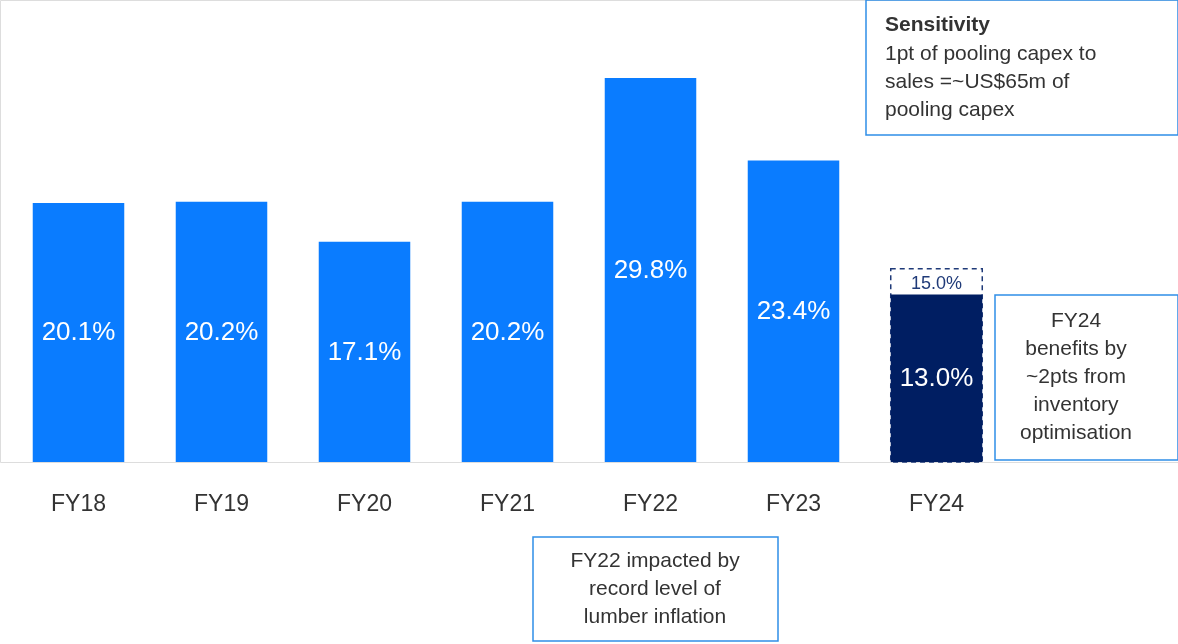  I want to click on data-label: 13.0%, so click(936, 377).